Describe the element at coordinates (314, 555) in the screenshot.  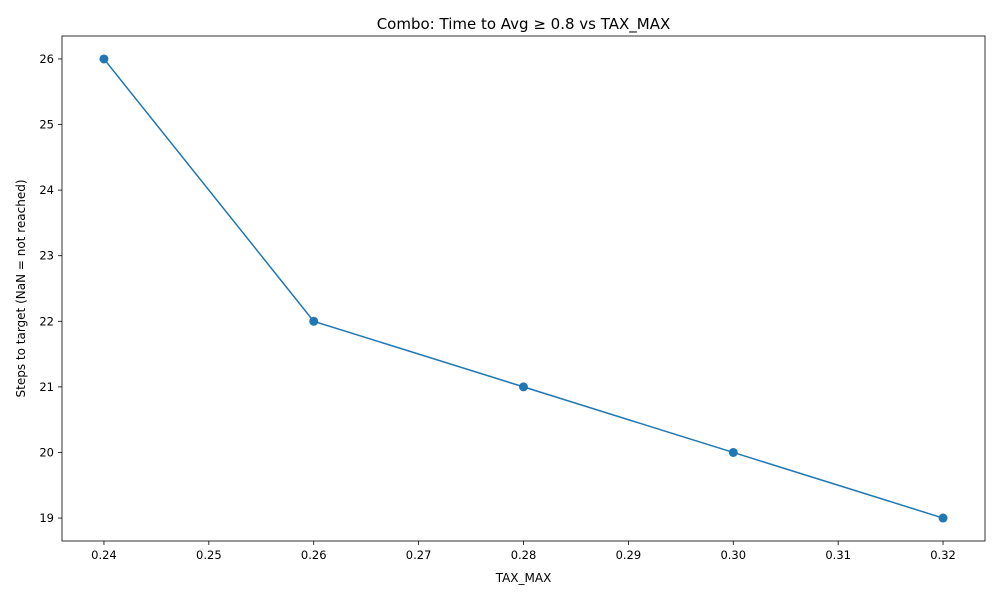
I see `x-tick-label: 0.26` at that location.